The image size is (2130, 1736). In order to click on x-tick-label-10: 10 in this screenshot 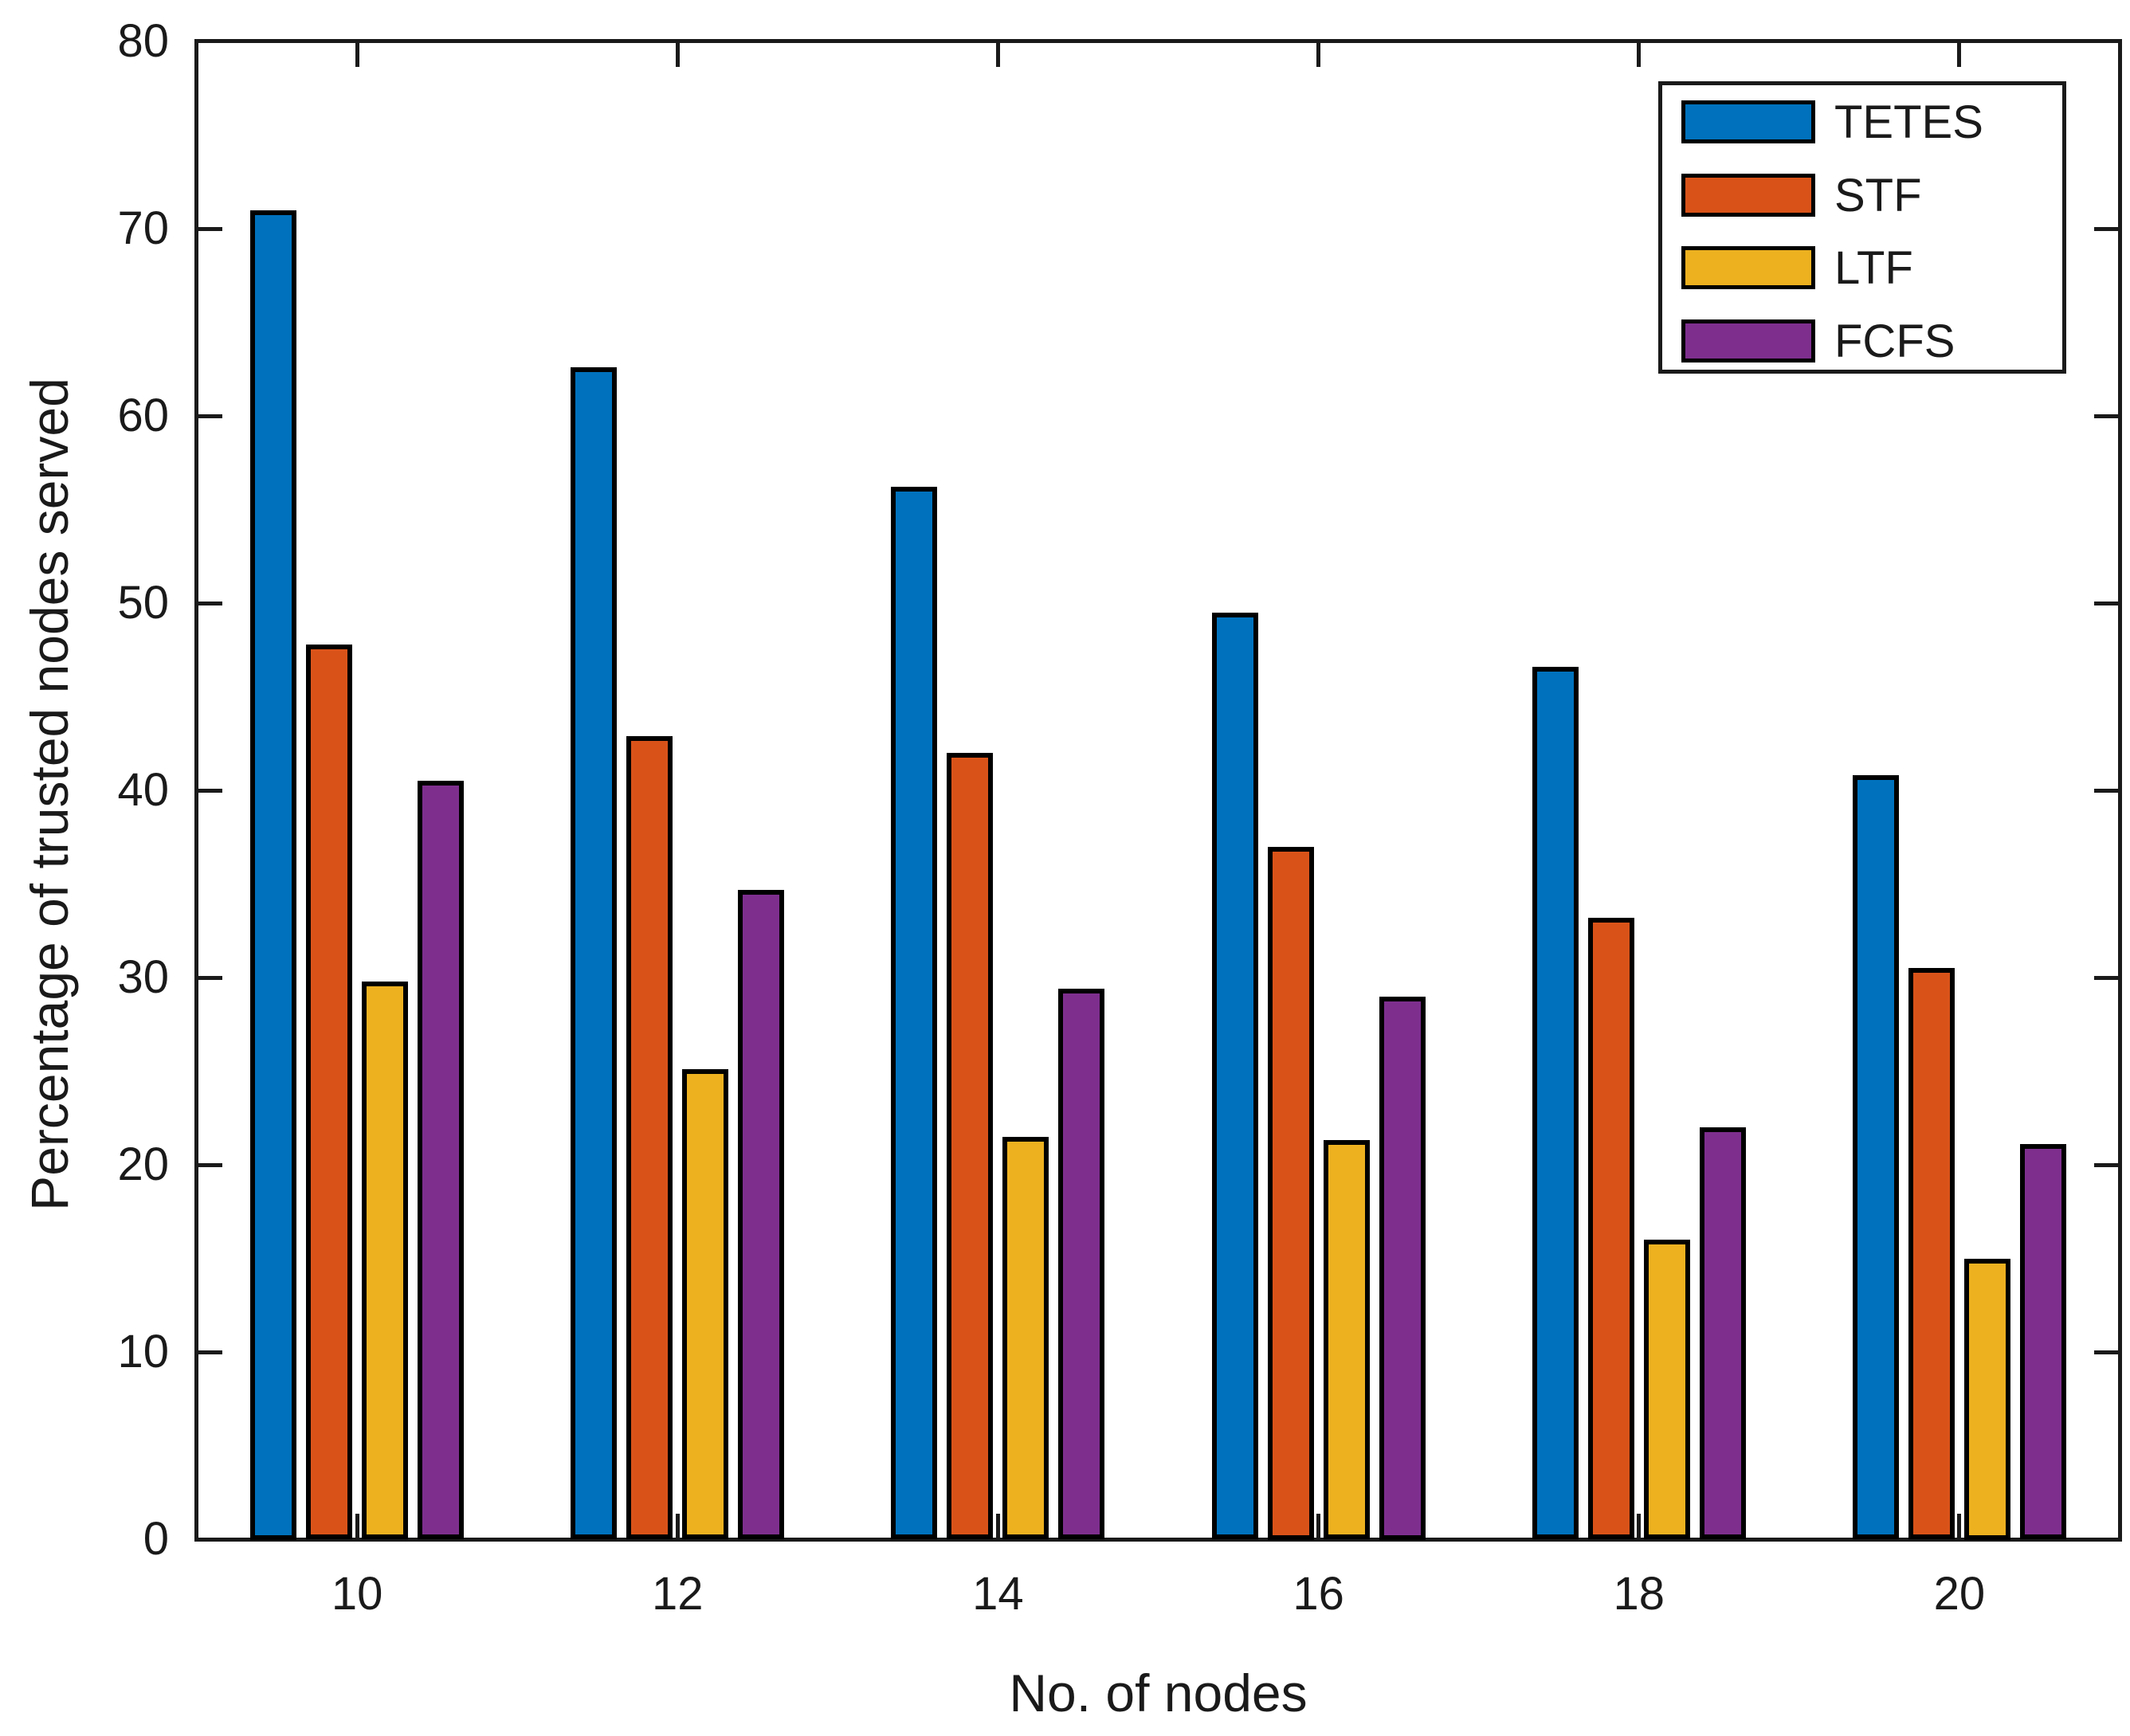, I will do `click(357, 1594)`.